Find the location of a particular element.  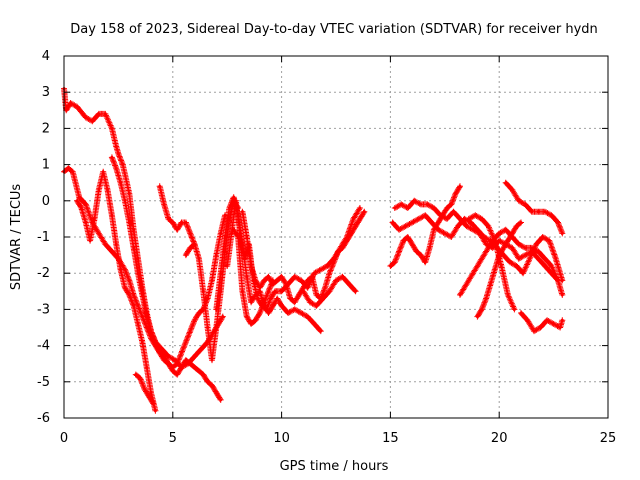

series-arc4 is located at coordinates (168, 262).